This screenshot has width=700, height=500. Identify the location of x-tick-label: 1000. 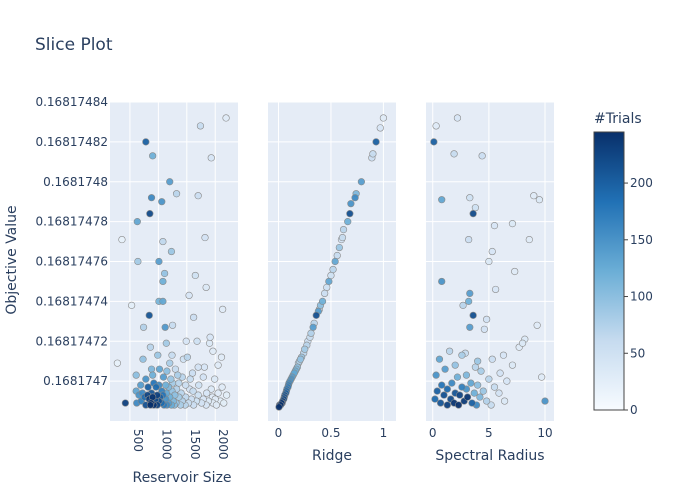
(166, 444).